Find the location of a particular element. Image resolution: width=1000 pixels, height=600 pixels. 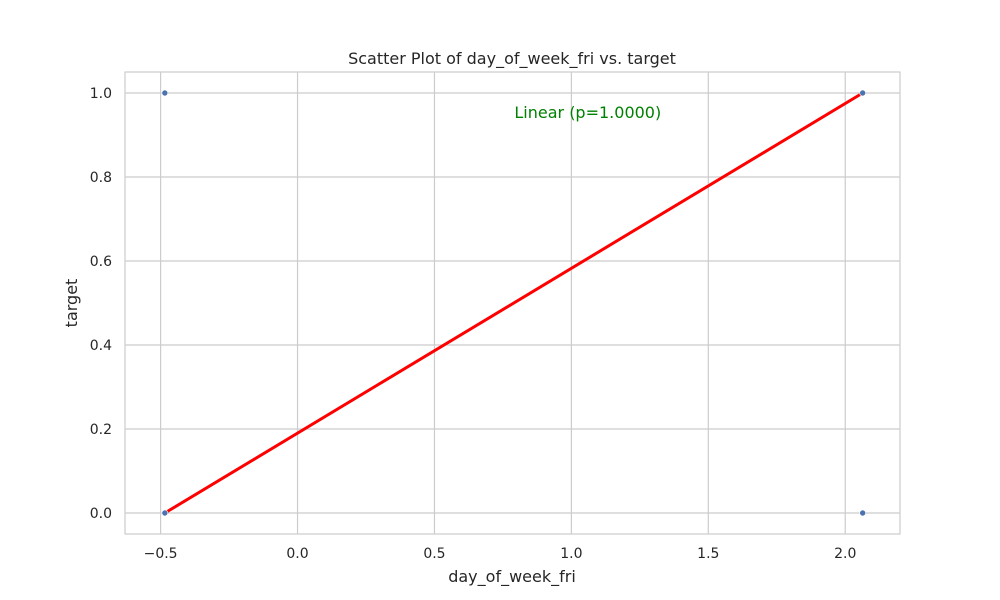

y-tick-label: 0.4 is located at coordinates (101, 346).